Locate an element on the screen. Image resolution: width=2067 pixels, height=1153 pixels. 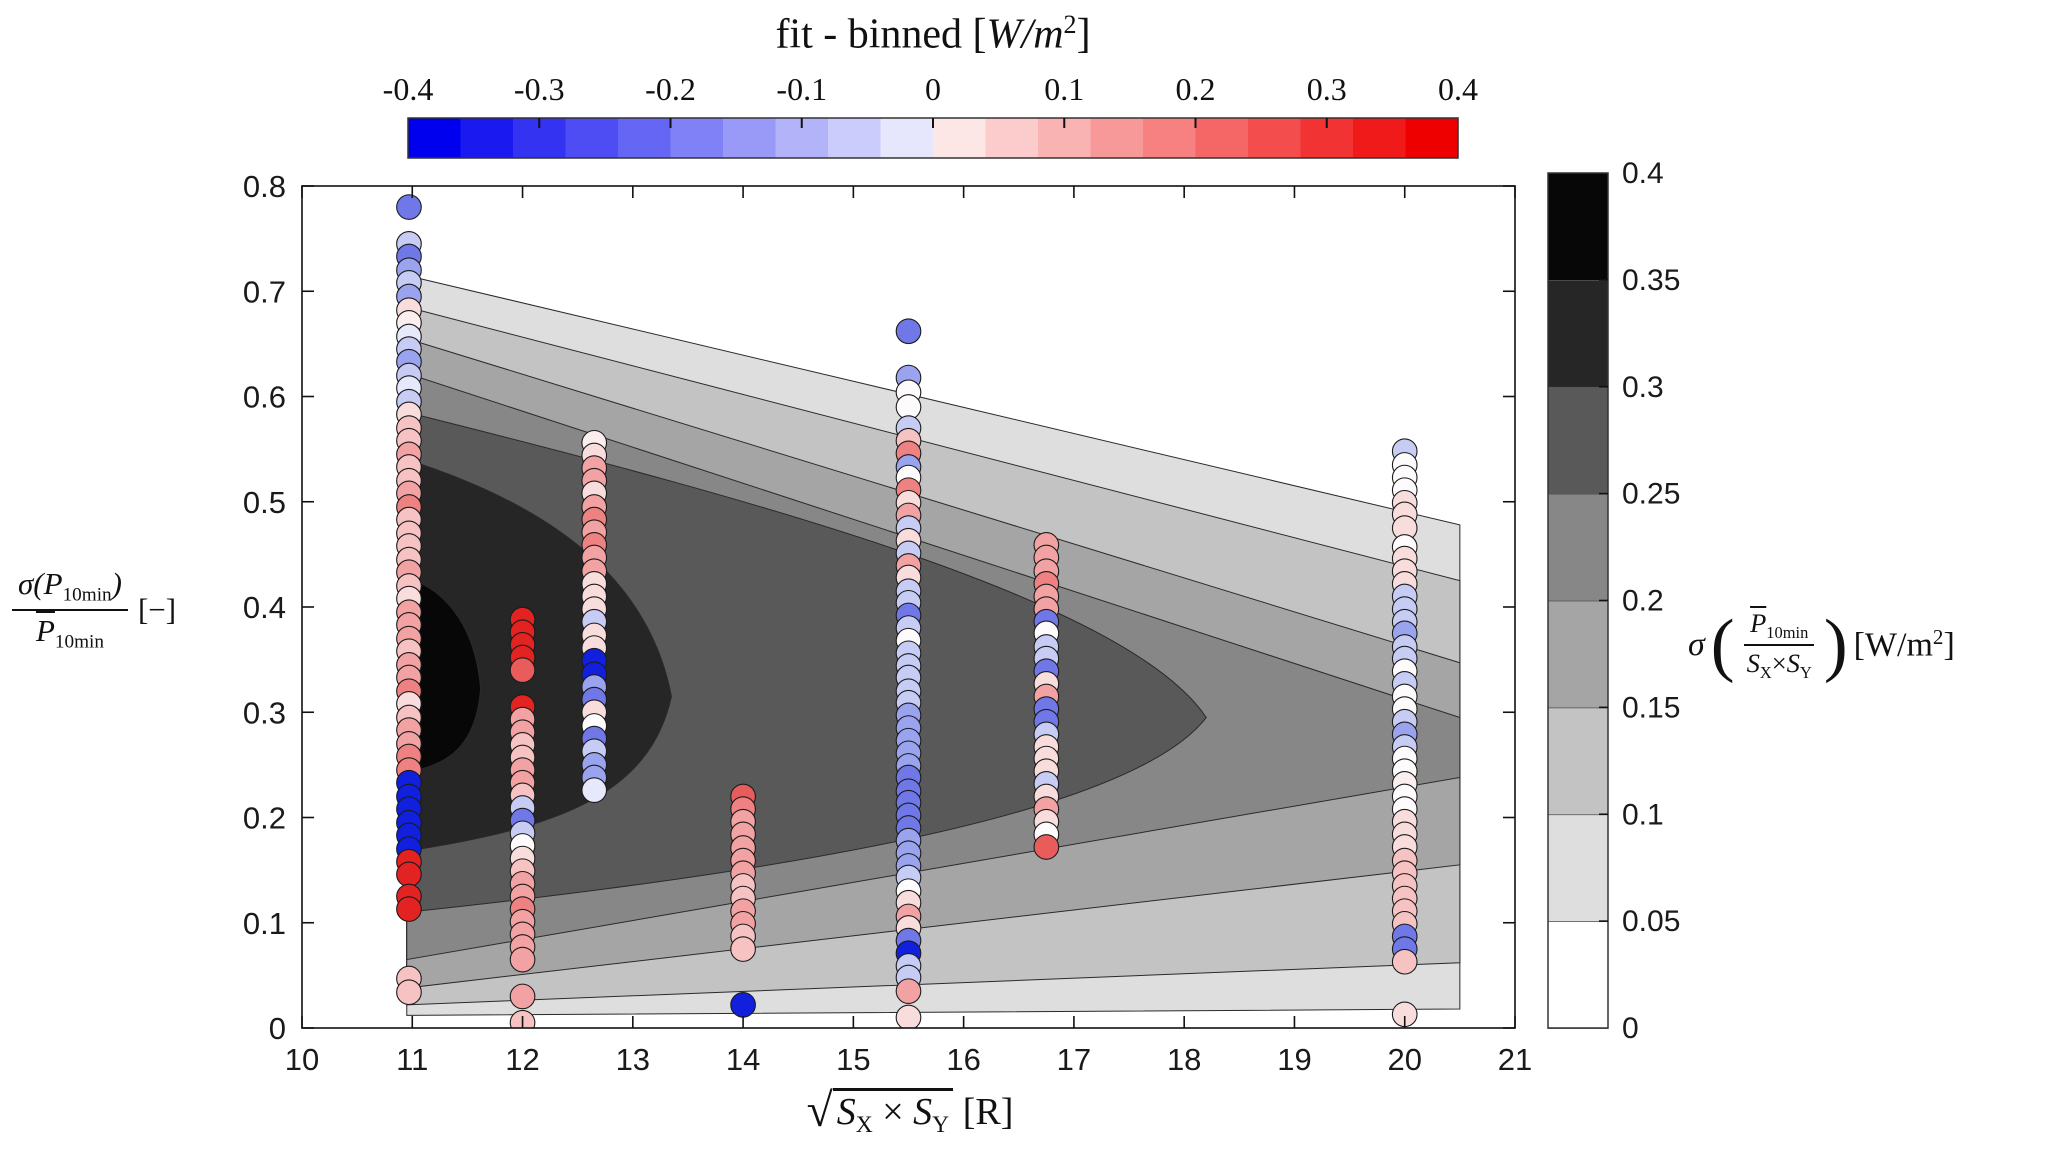
sqrt-sign: √ is located at coordinates (819, 1111).